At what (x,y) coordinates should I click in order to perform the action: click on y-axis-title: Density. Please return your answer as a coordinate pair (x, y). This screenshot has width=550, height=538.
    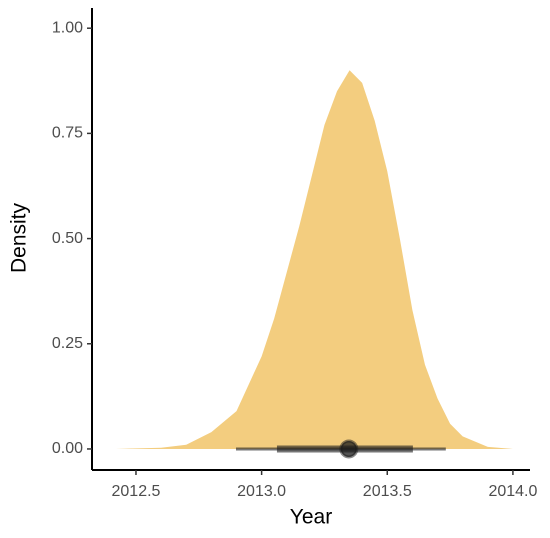
    Looking at the image, I should click on (19, 237).